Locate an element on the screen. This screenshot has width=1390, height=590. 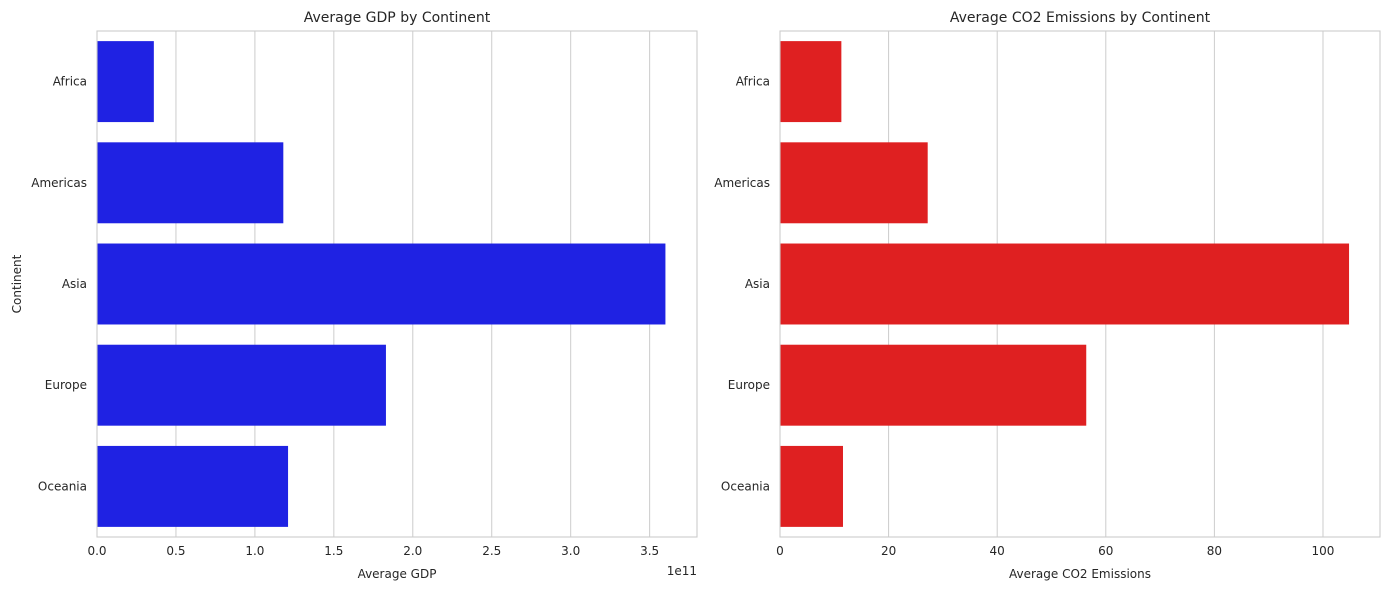
gdp-y-axis-label: Continent is located at coordinates (17, 283).